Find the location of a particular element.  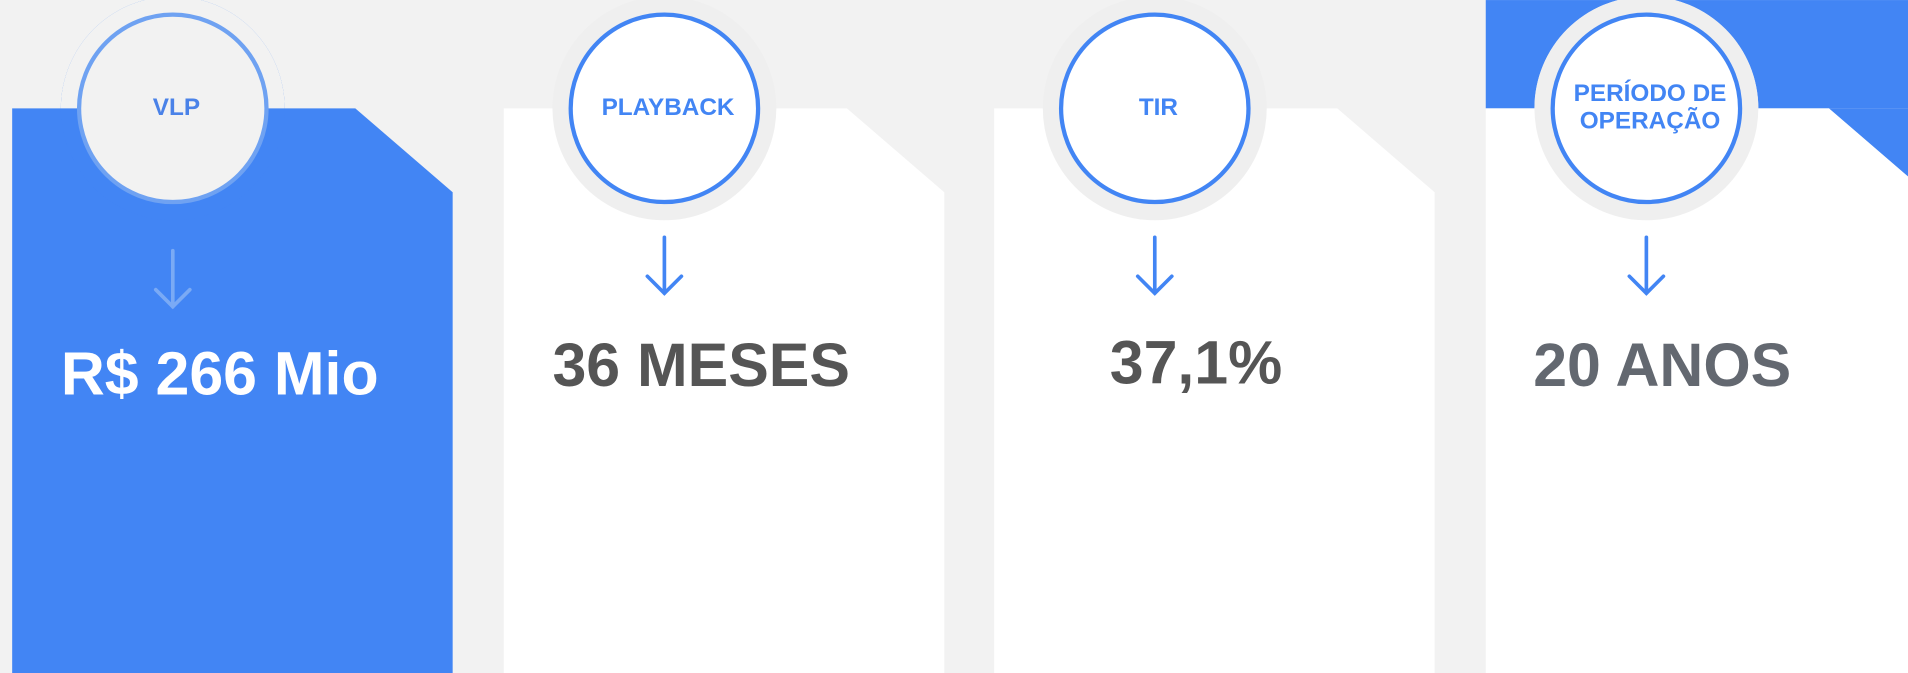

circle-label: OPERAÇÃO is located at coordinates (1650, 121).